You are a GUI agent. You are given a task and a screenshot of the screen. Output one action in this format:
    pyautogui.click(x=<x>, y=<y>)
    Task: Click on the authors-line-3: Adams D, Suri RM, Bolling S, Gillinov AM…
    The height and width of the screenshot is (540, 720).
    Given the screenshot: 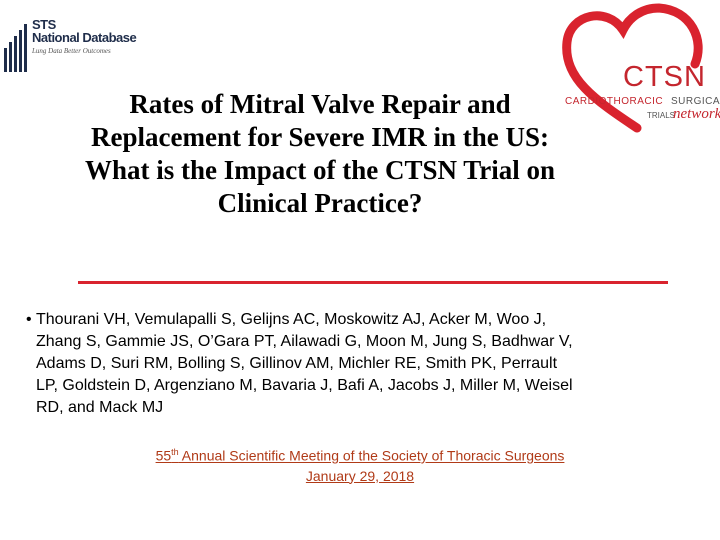 What is the action you would take?
    pyautogui.click(x=297, y=363)
    